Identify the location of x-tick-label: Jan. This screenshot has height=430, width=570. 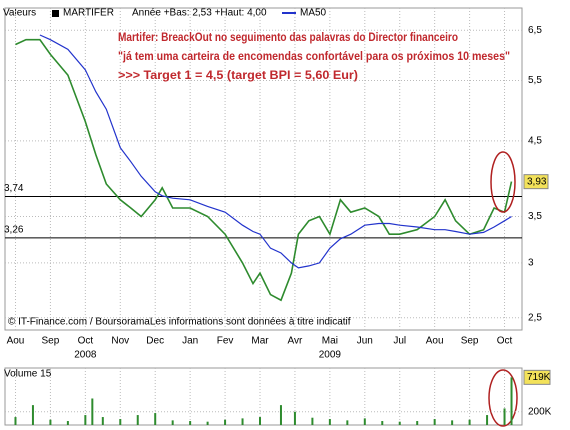
(190, 341).